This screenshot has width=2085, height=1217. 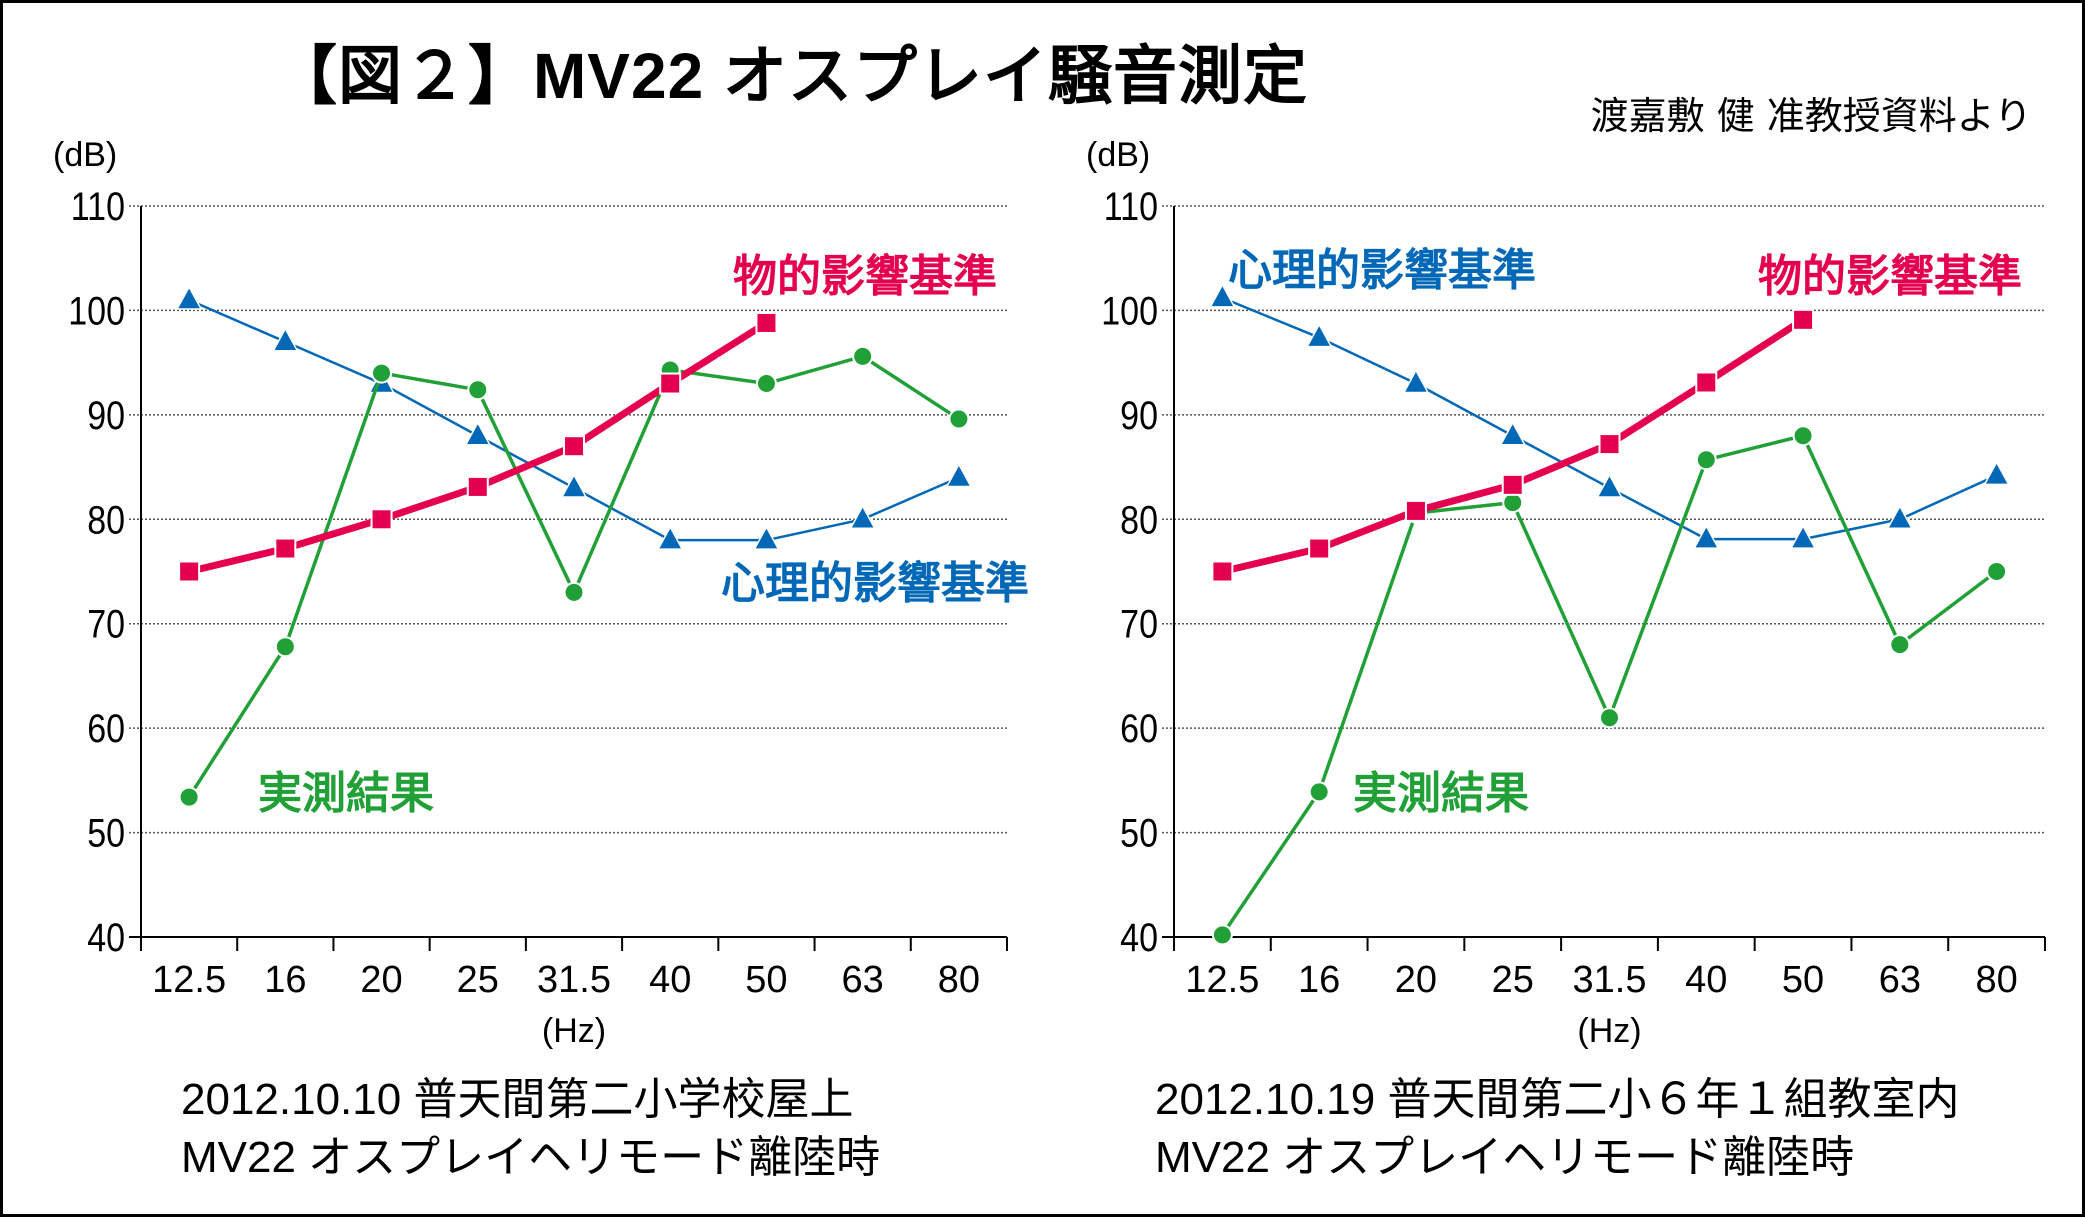 I want to click on left-caption-line1: 2012.10.10 普天間第二小学校屋上, so click(x=517, y=1099).